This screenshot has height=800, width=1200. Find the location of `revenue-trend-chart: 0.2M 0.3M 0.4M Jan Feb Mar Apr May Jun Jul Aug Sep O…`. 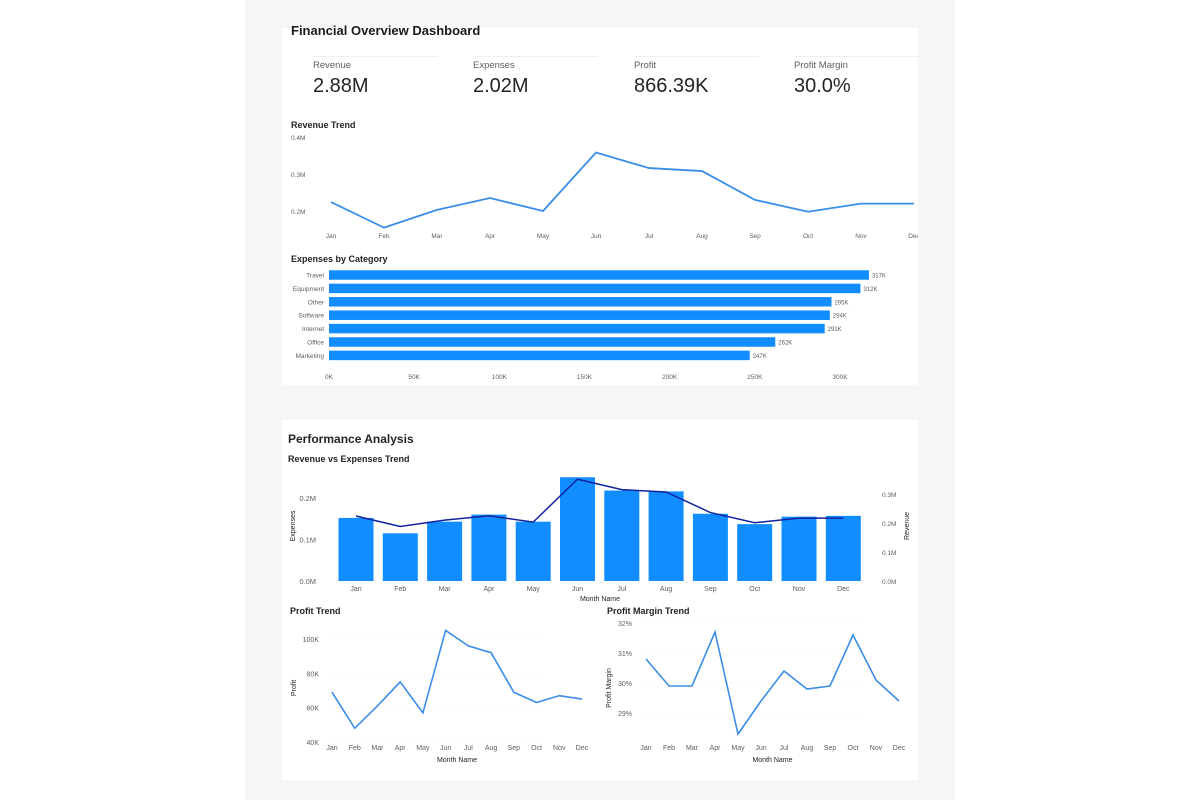

revenue-trend-chart: 0.2M 0.3M 0.4M Jan Feb Mar Apr May Jun Jul Aug Sep O… is located at coordinates (600, 185).